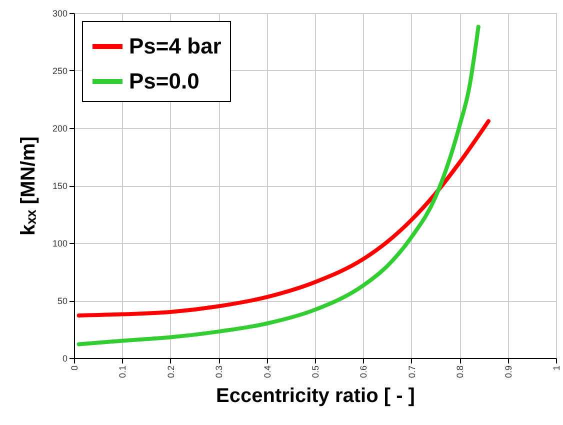 This screenshot has height=425, width=563. I want to click on x-axis-title: Eccentricity ratio [ - ], so click(315, 396).